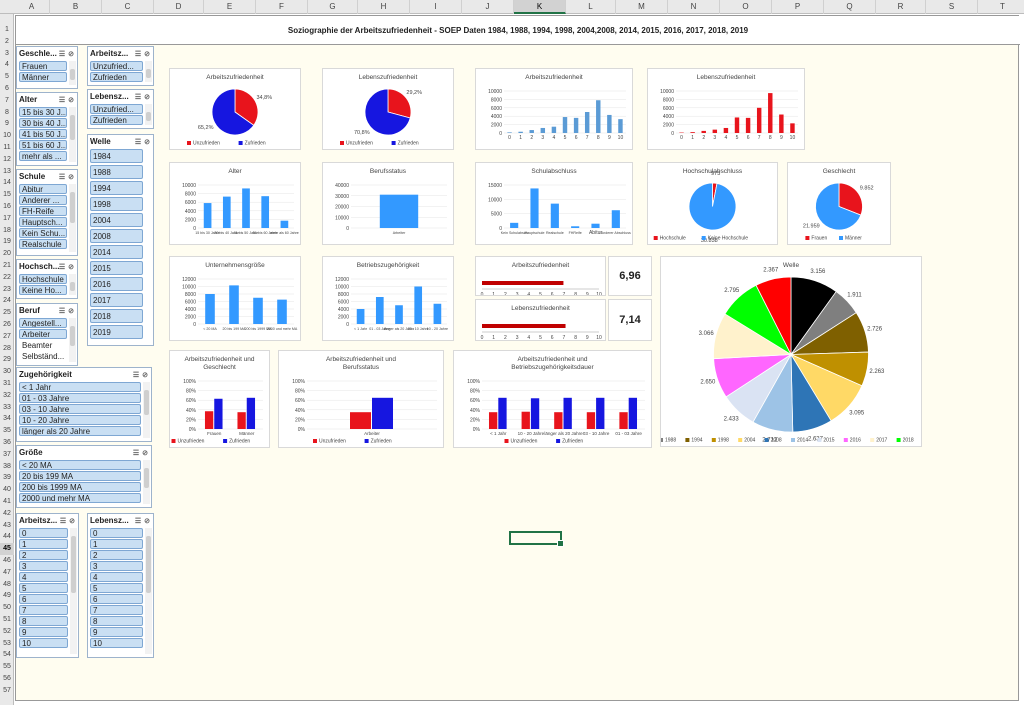  What do you see at coordinates (7, 372) in the screenshot?
I see `row-header-30: 30` at bounding box center [7, 372].